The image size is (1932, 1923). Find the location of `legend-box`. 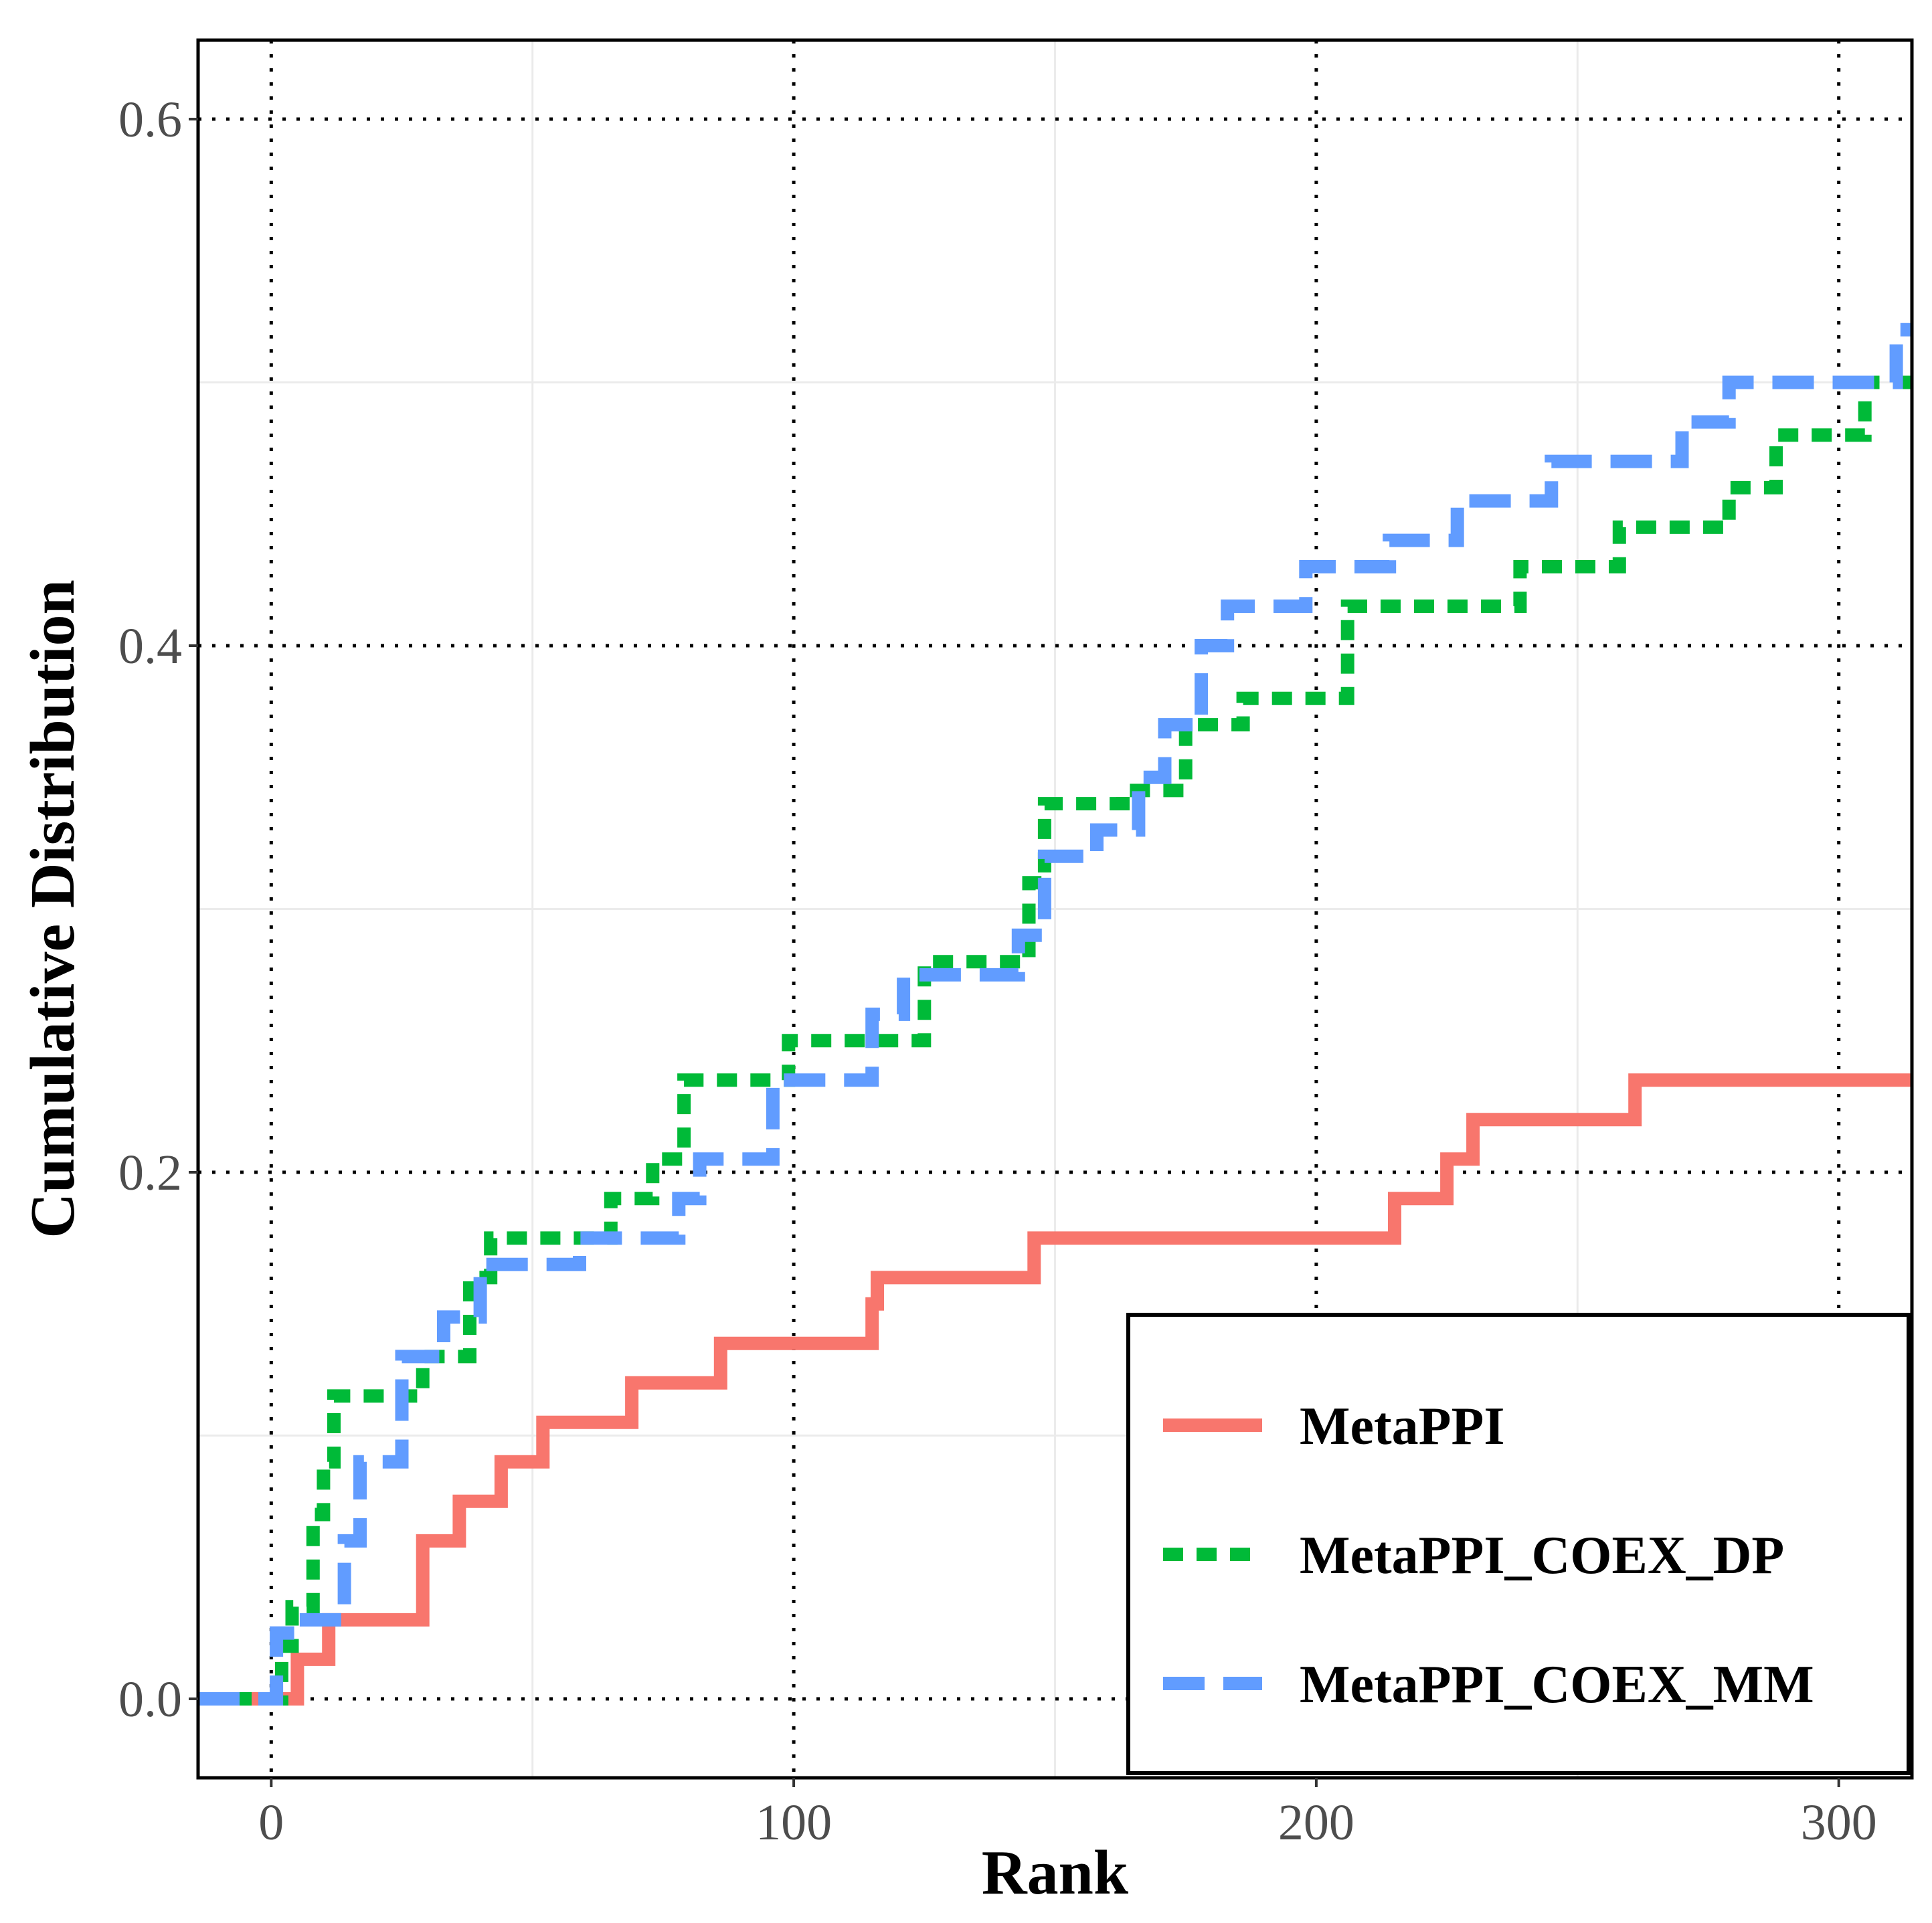

legend-box is located at coordinates (1518, 1544).